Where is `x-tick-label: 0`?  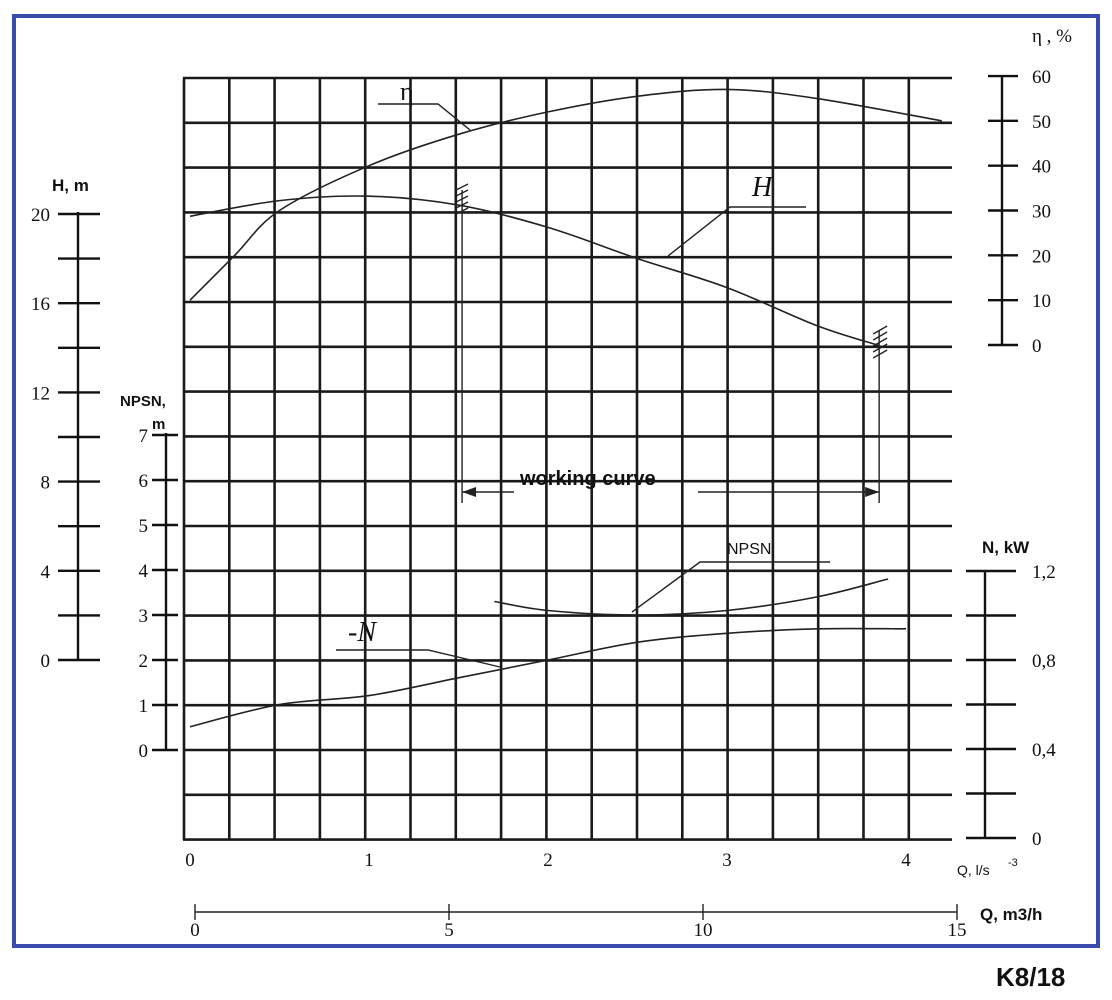
x-tick-label: 0 is located at coordinates (190, 860).